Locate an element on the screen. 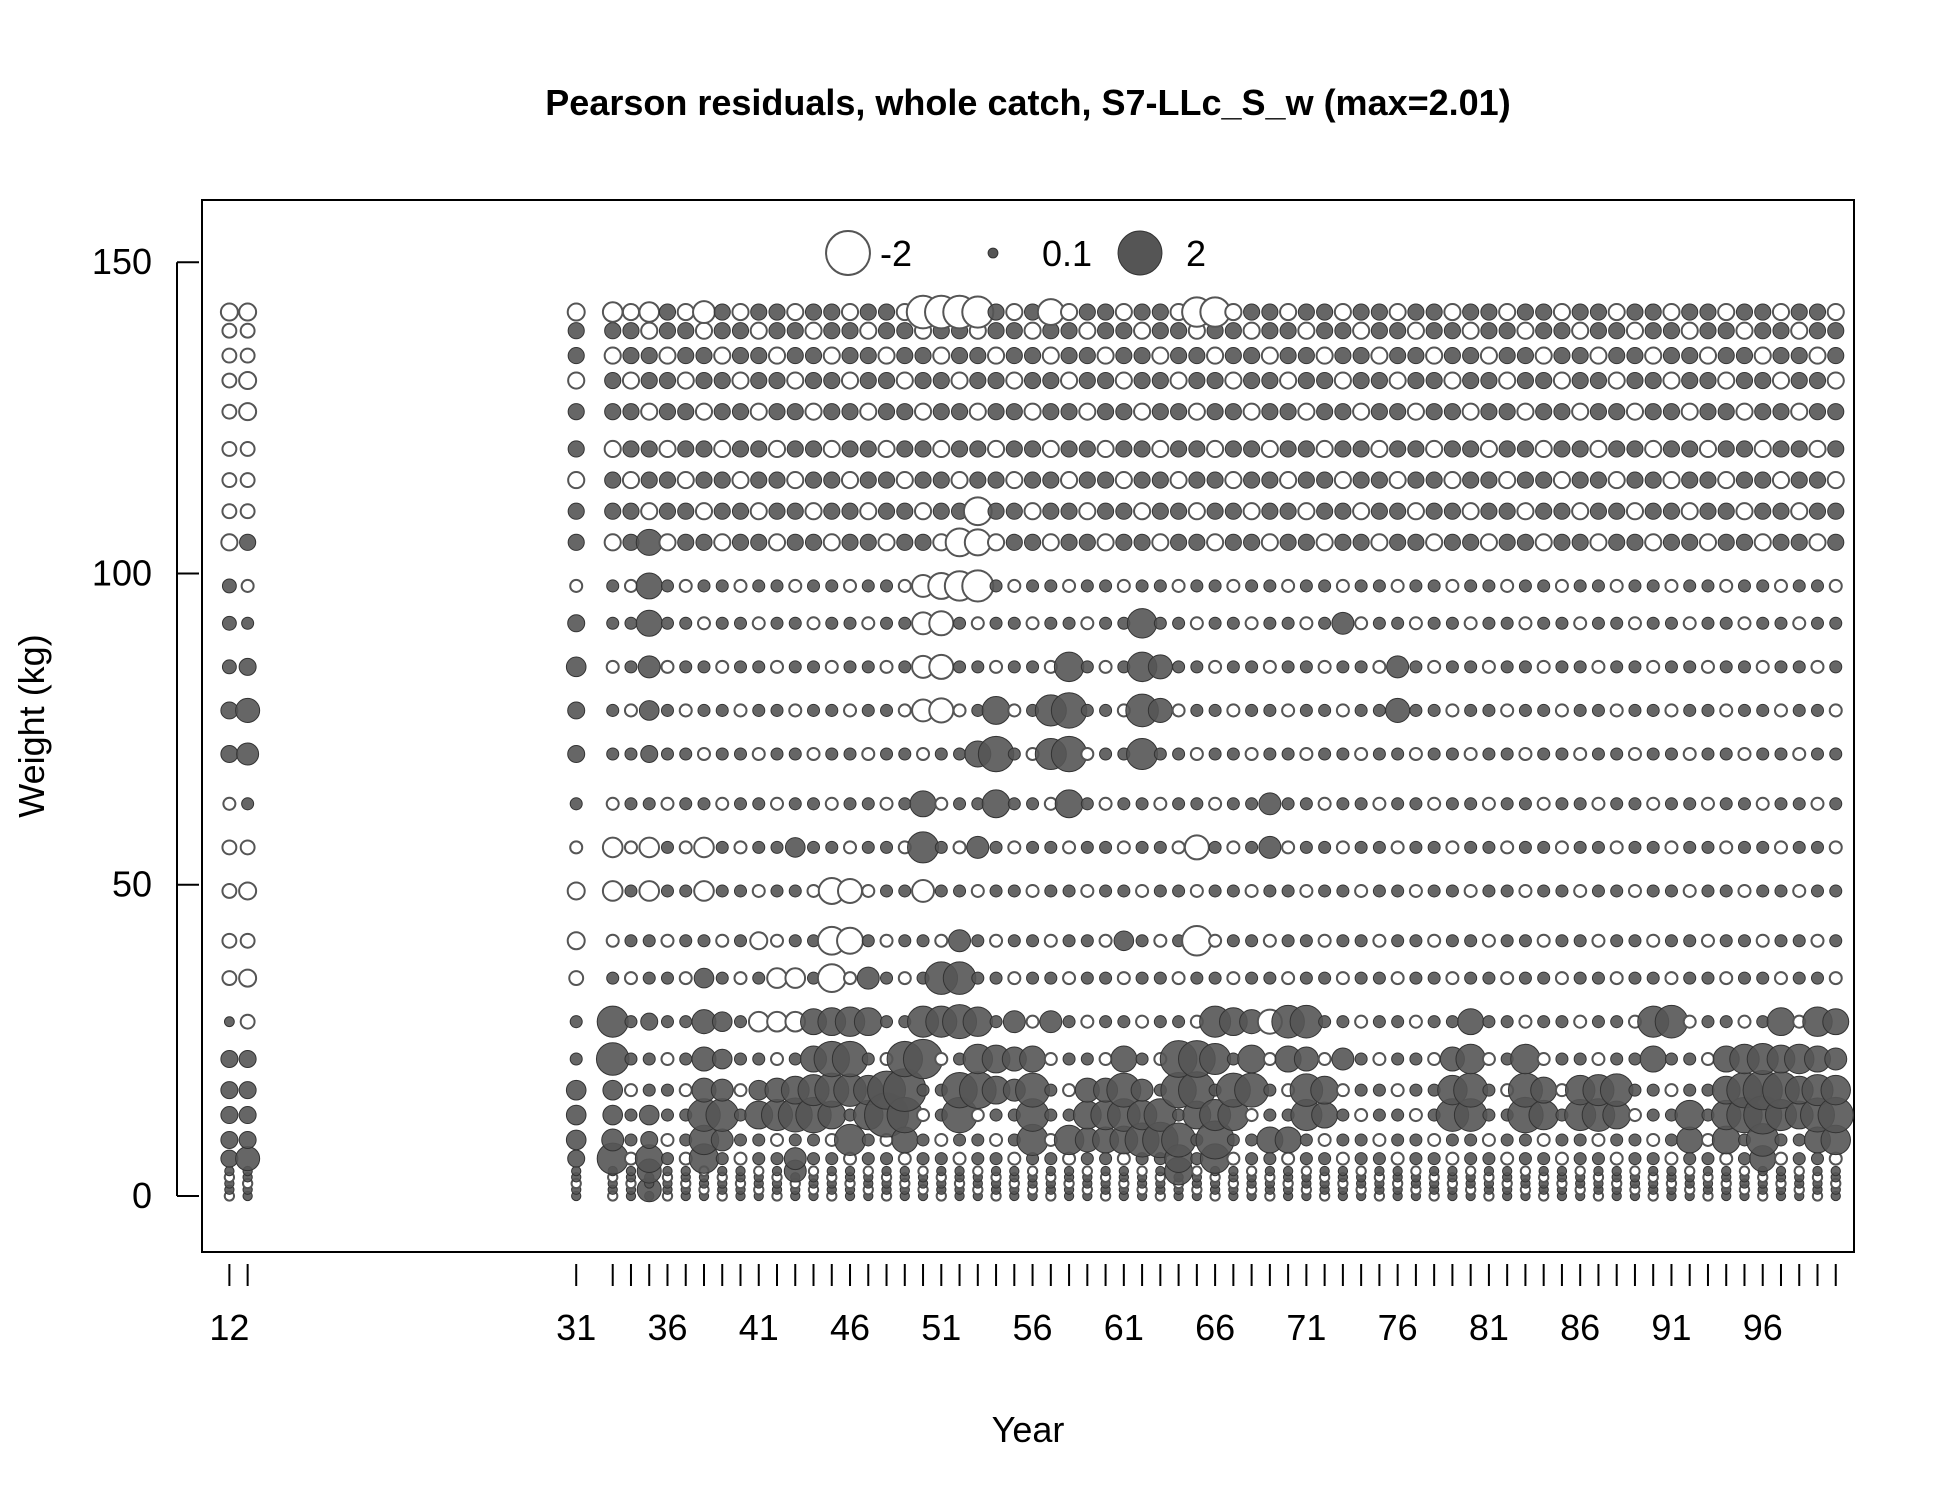  x-axis-label: Year is located at coordinates (1028, 1429).